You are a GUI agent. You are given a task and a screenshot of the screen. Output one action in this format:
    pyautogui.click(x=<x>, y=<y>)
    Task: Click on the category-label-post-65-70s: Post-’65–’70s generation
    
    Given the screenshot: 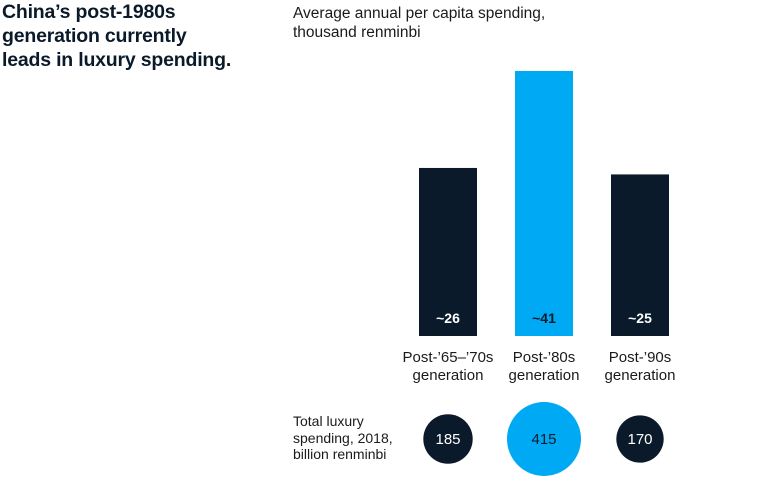 What is the action you would take?
    pyautogui.click(x=448, y=367)
    